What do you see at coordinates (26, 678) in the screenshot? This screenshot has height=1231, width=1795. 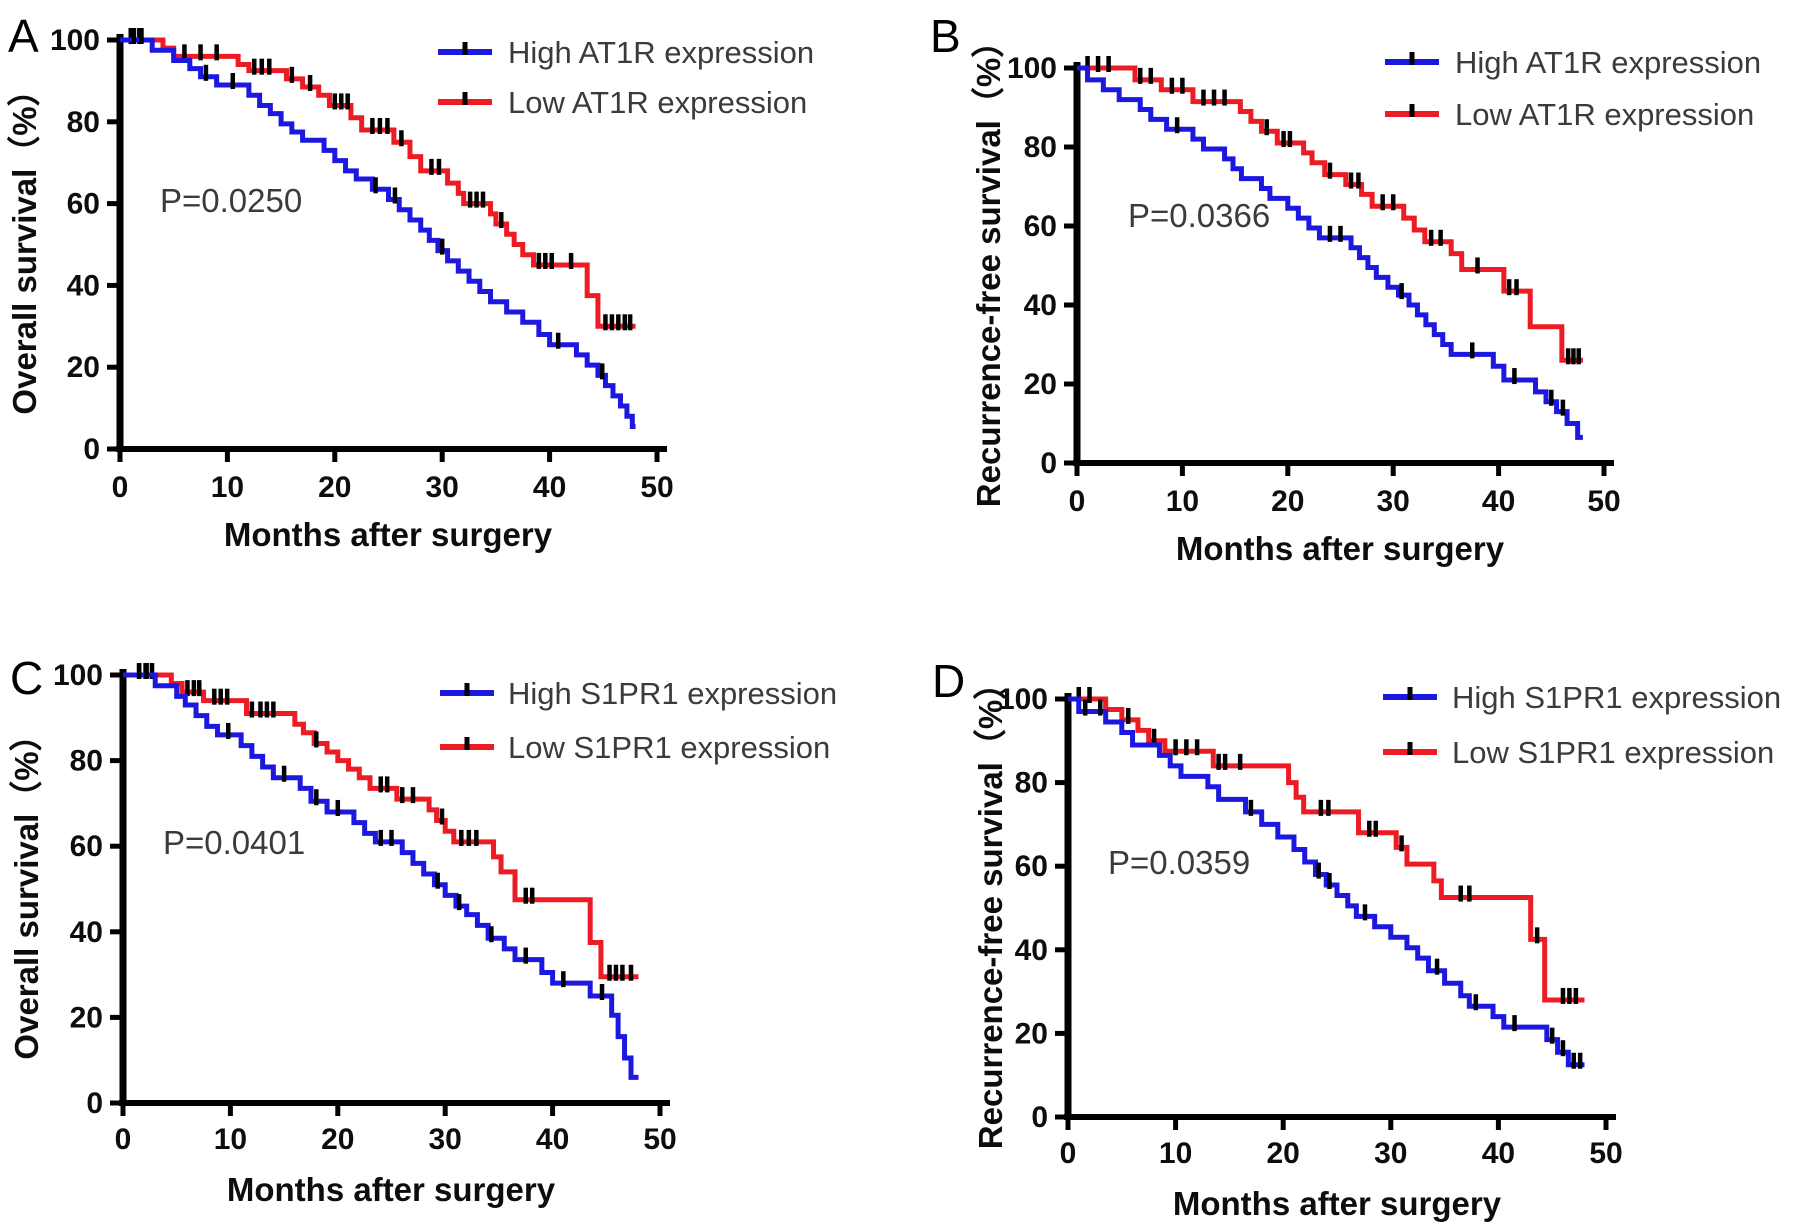 I see `panel-label: C` at bounding box center [26, 678].